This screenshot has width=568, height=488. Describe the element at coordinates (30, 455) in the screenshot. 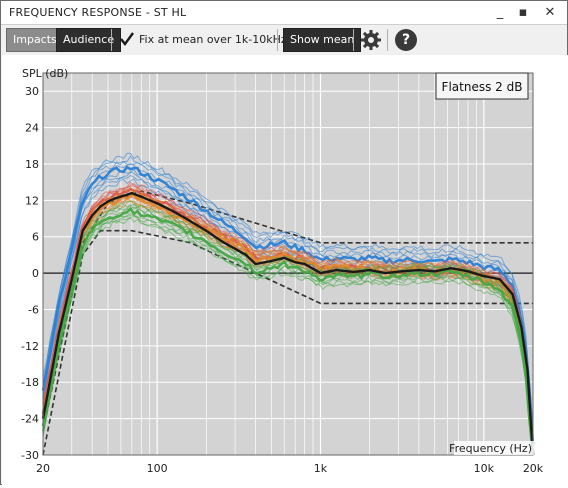

I see `y-tick-label: -30` at that location.